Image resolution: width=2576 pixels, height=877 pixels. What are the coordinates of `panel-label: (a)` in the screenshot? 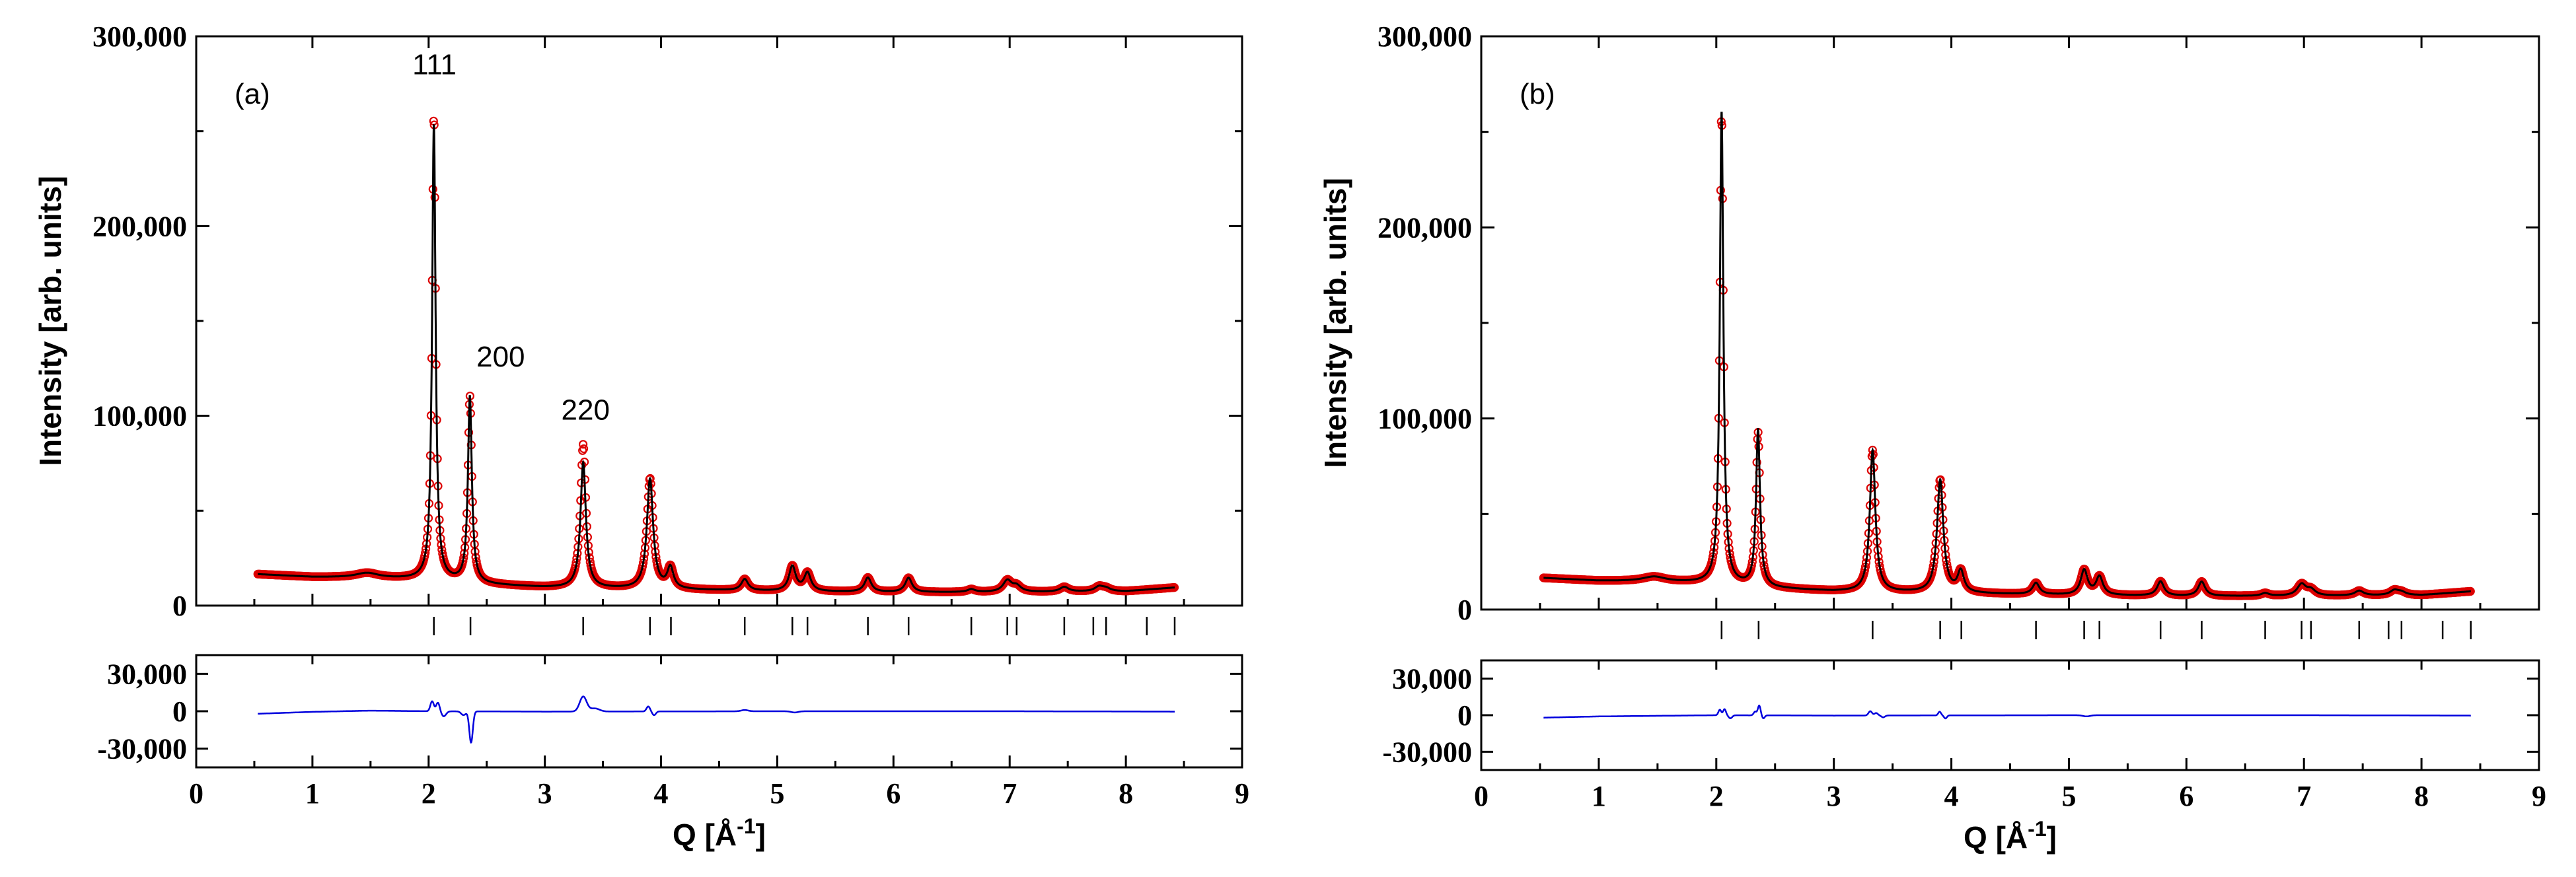 It's located at (253, 94).